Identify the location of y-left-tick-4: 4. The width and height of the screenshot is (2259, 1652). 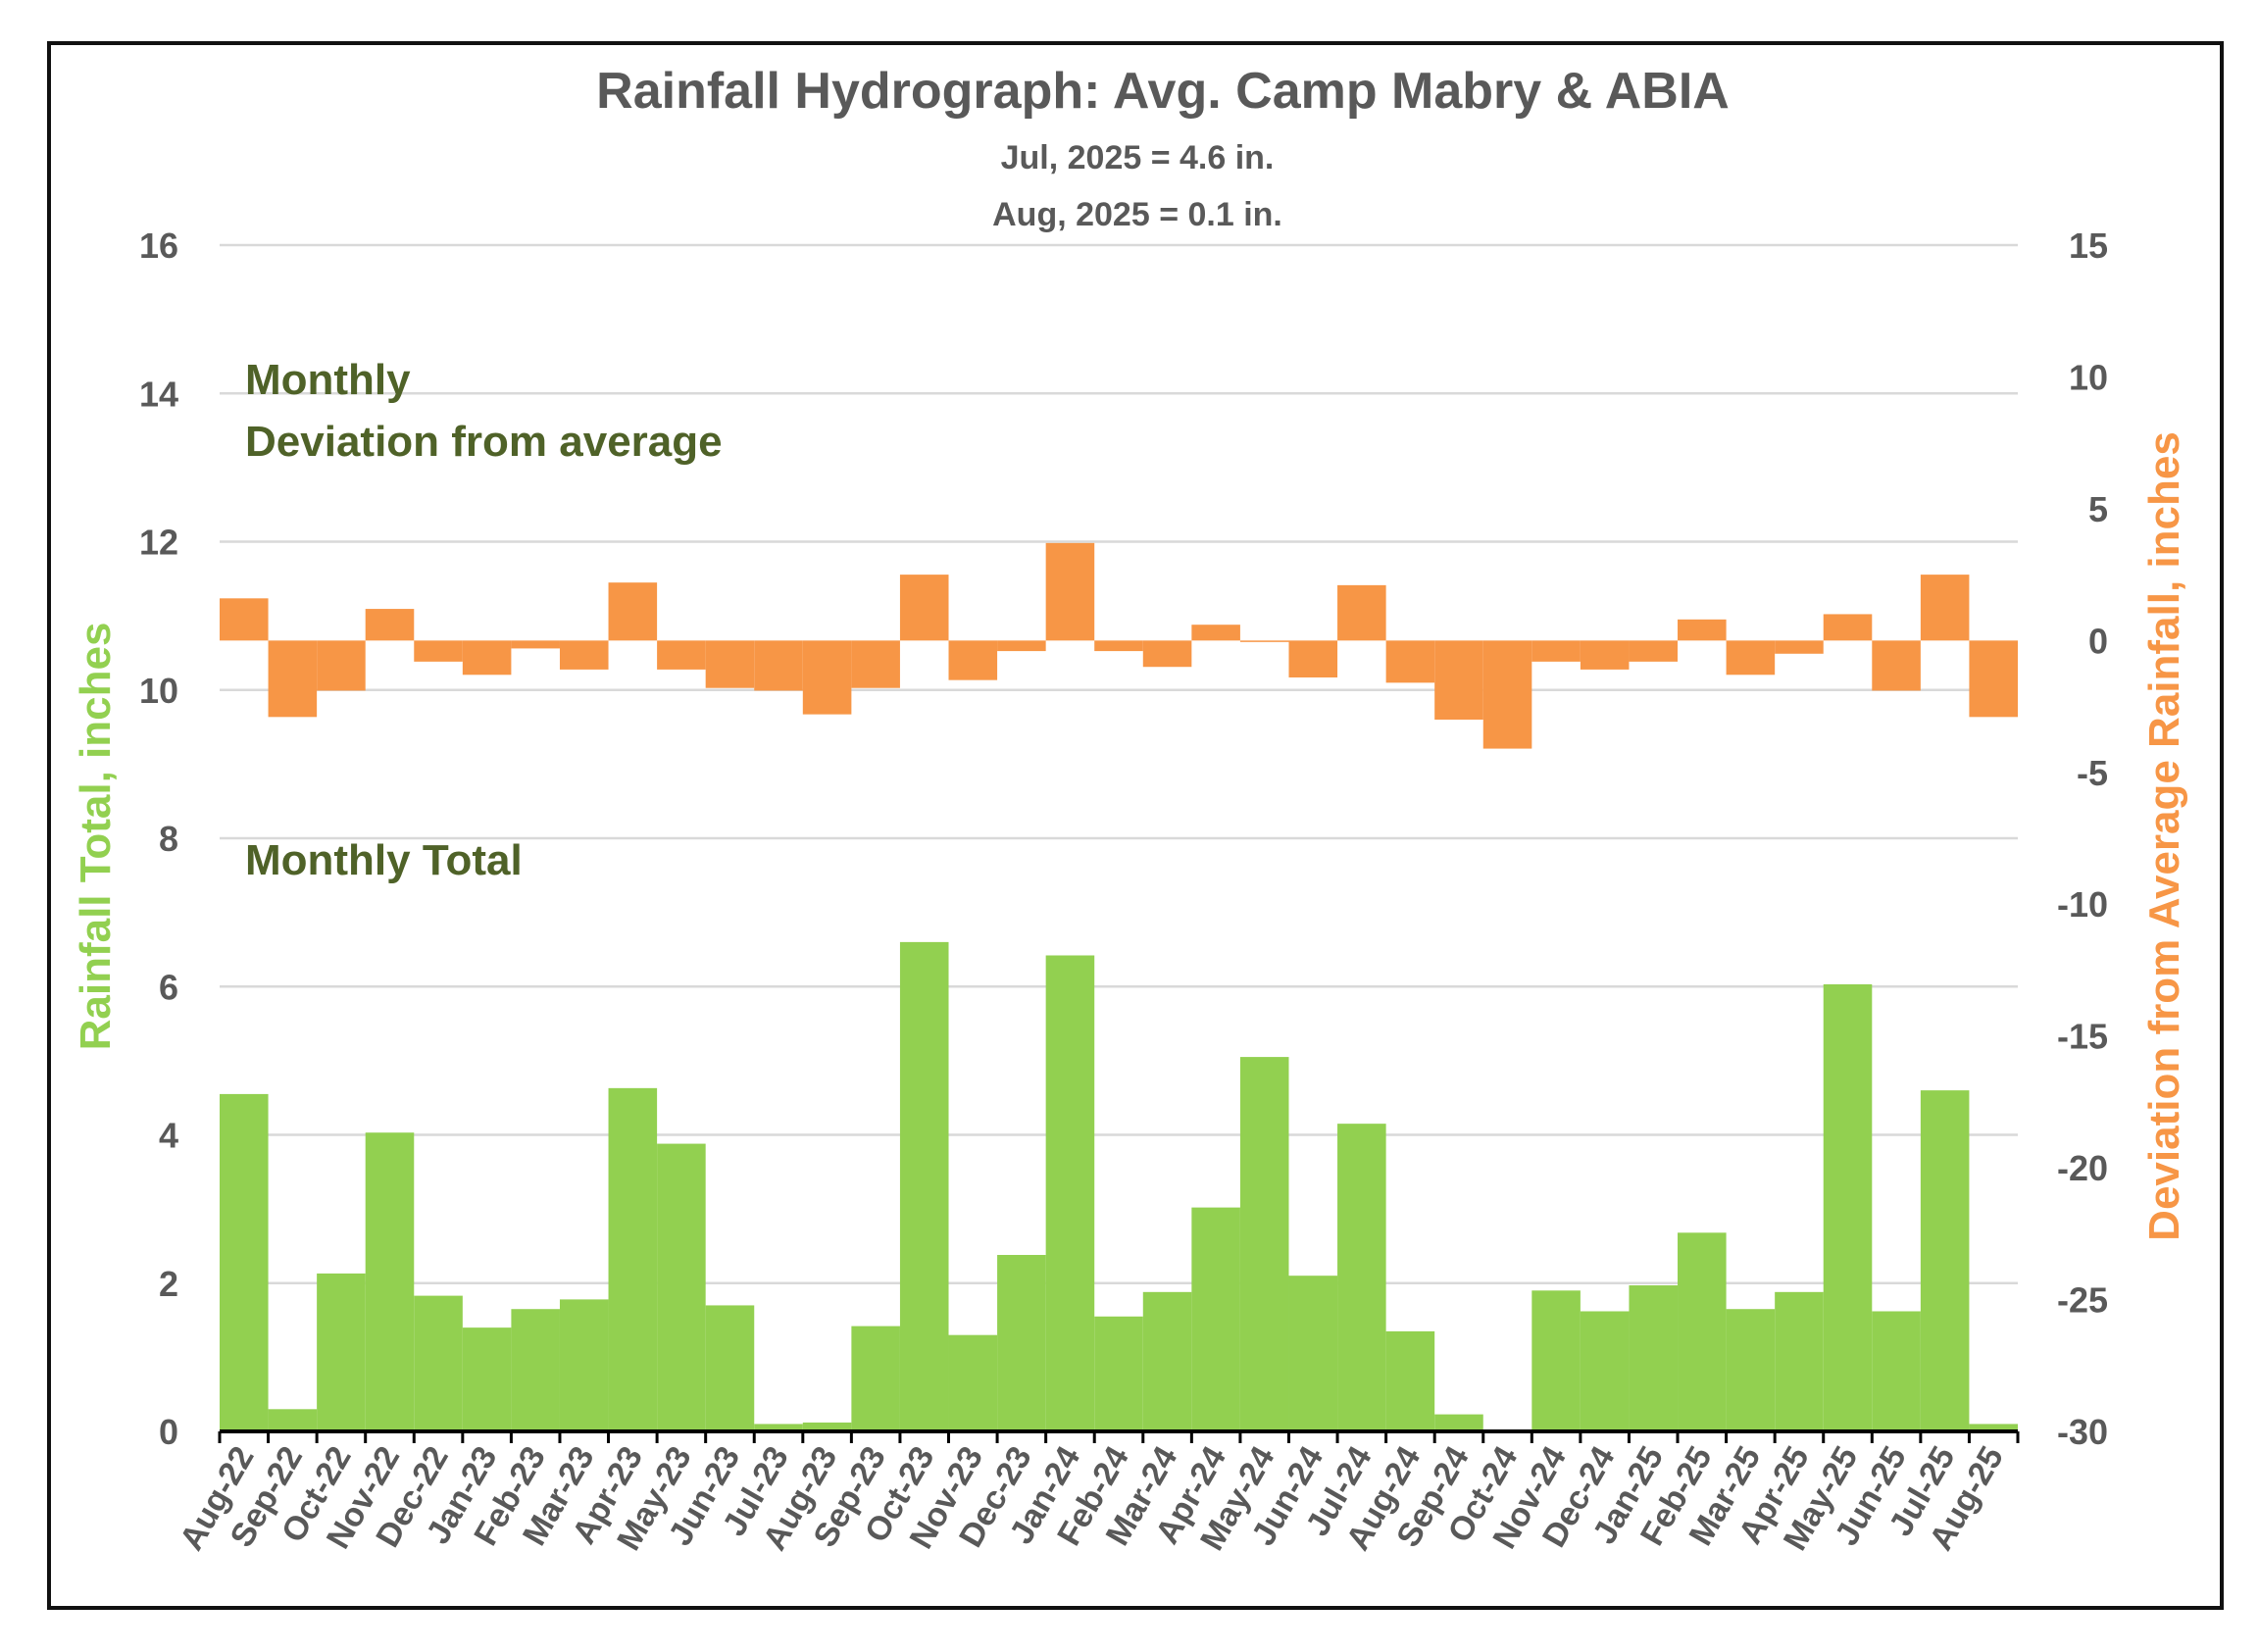
(168, 1136).